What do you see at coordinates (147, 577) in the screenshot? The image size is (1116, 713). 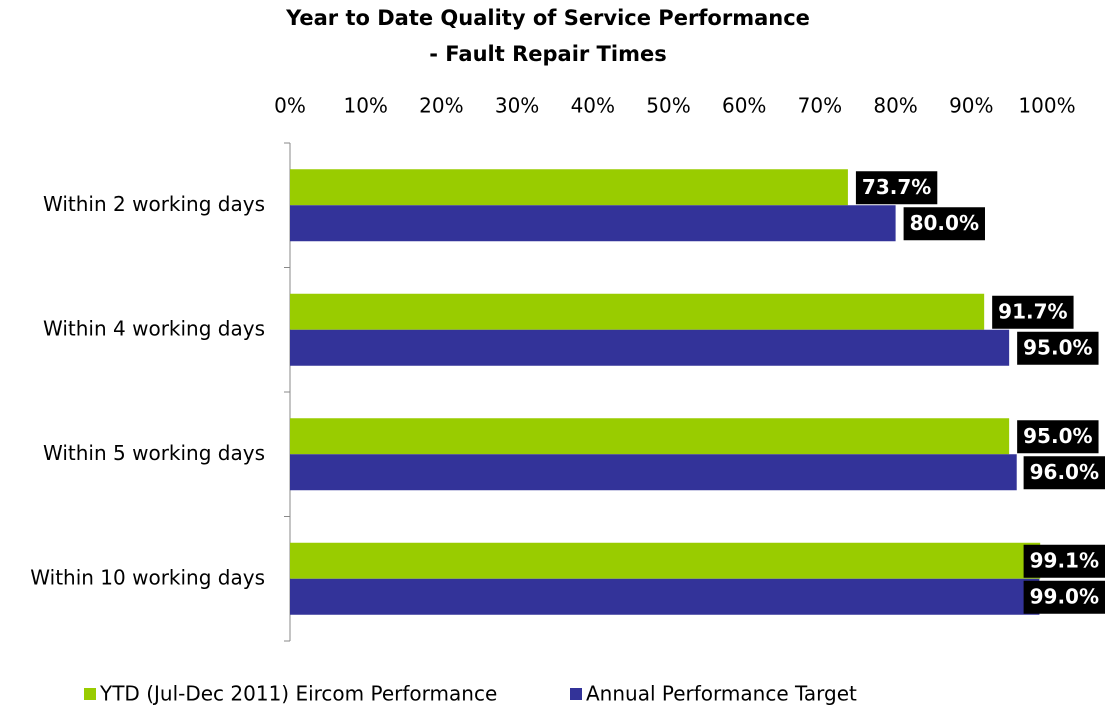 I see `y-tick-label: Within 10 working days` at bounding box center [147, 577].